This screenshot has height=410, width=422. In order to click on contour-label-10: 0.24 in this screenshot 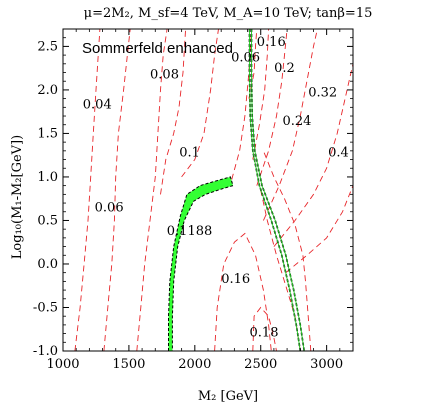, I will do `click(297, 121)`.